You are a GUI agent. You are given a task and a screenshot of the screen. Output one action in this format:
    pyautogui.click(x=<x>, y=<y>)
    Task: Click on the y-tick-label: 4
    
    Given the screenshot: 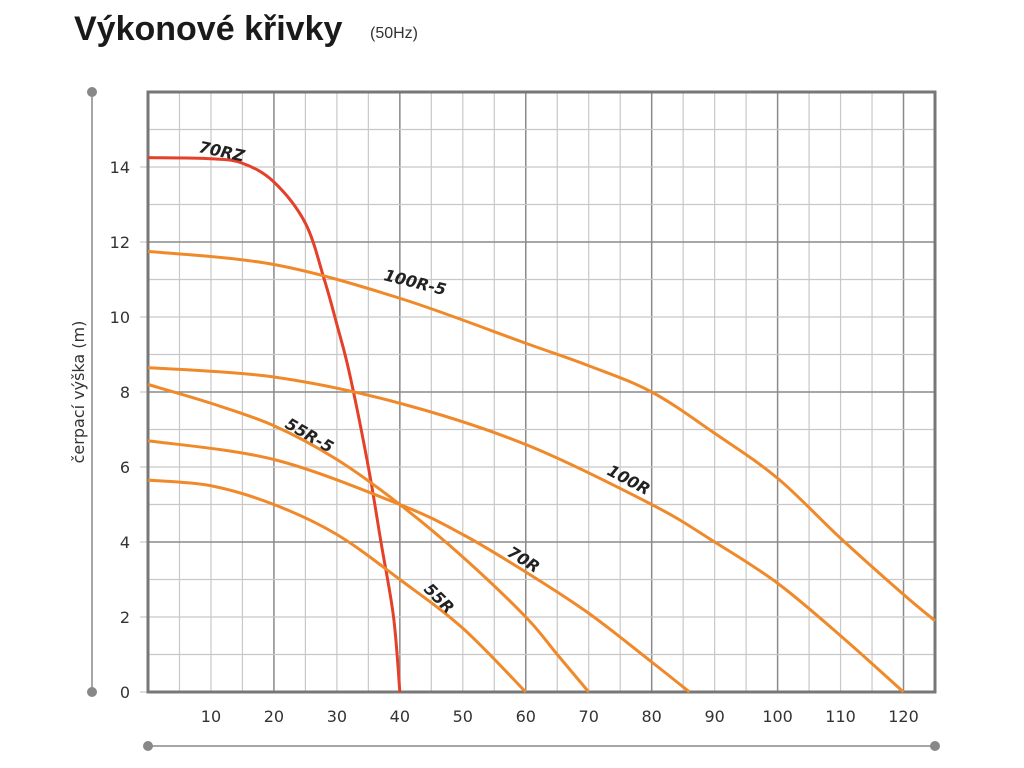 What is the action you would take?
    pyautogui.click(x=125, y=542)
    